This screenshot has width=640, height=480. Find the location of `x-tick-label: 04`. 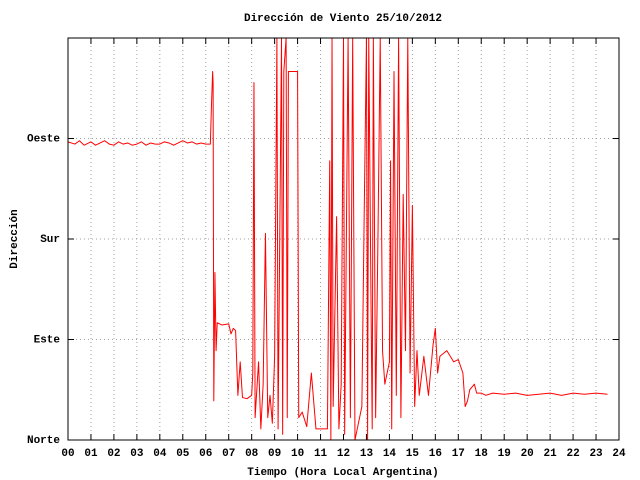

x-tick-label: 04 is located at coordinates (160, 454).